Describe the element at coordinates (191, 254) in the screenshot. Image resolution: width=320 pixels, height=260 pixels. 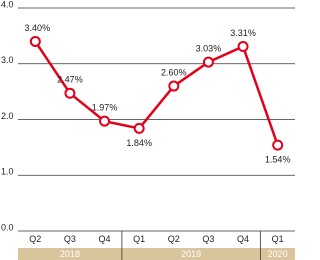
I see `year-label: 2019` at that location.